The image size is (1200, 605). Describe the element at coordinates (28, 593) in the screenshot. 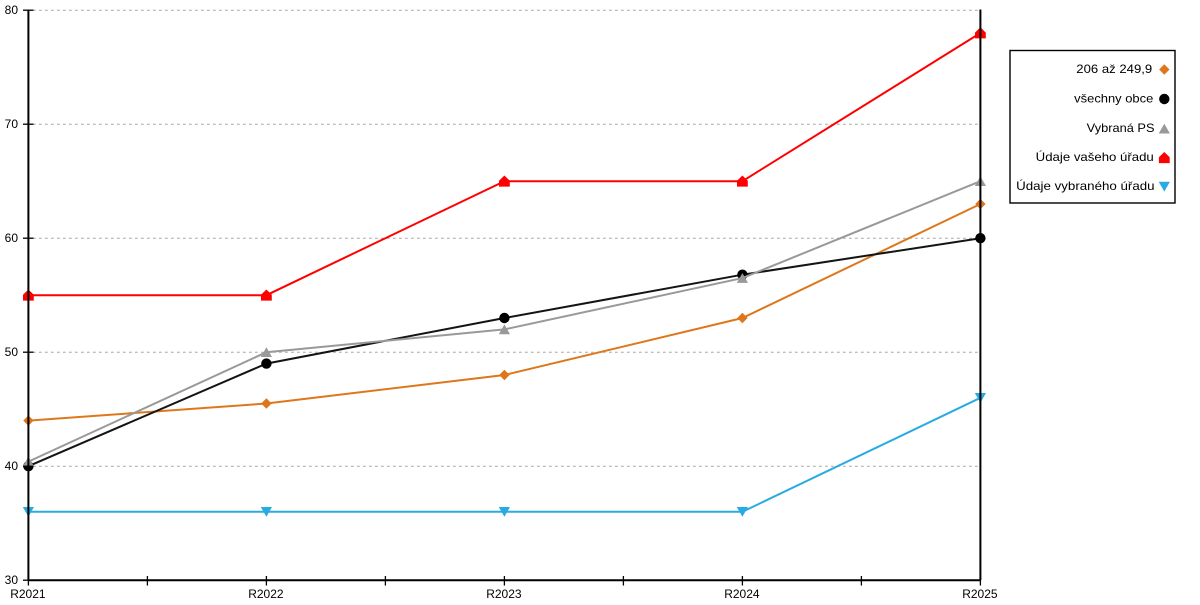

I see `svg-text: R2021` at that location.